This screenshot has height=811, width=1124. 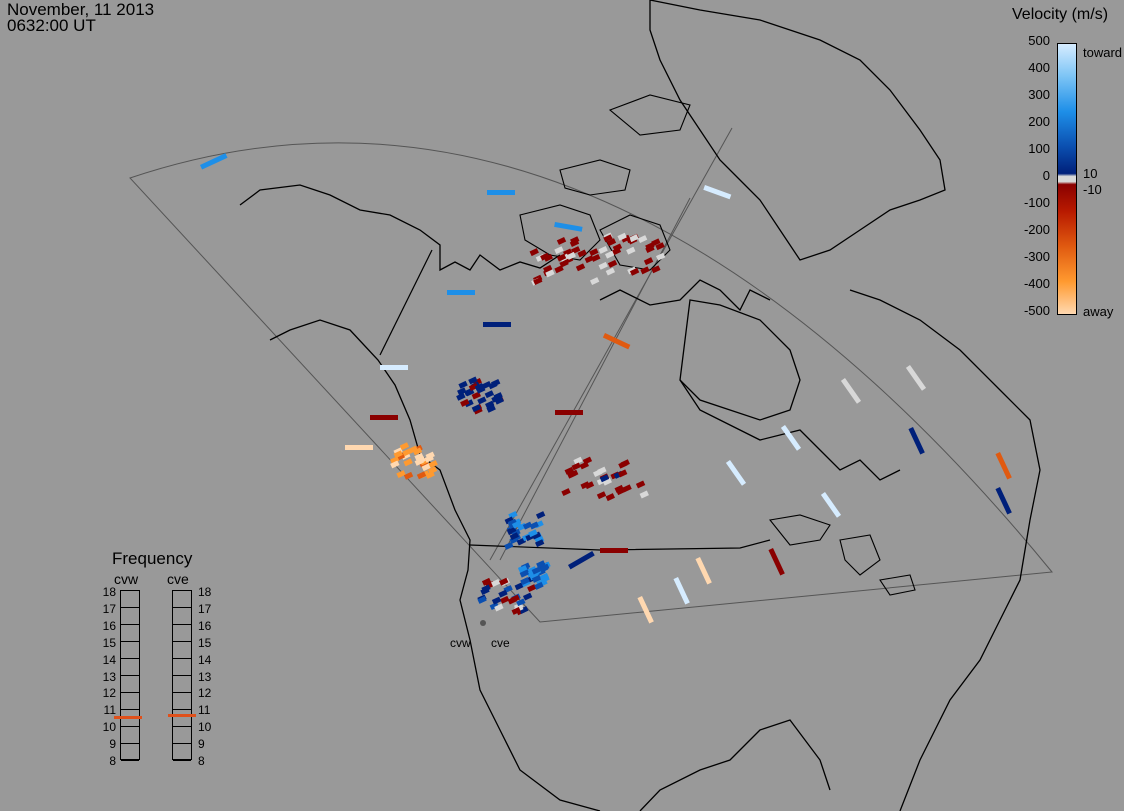 I want to click on time-label: 0632:00 UT, so click(x=51, y=25).